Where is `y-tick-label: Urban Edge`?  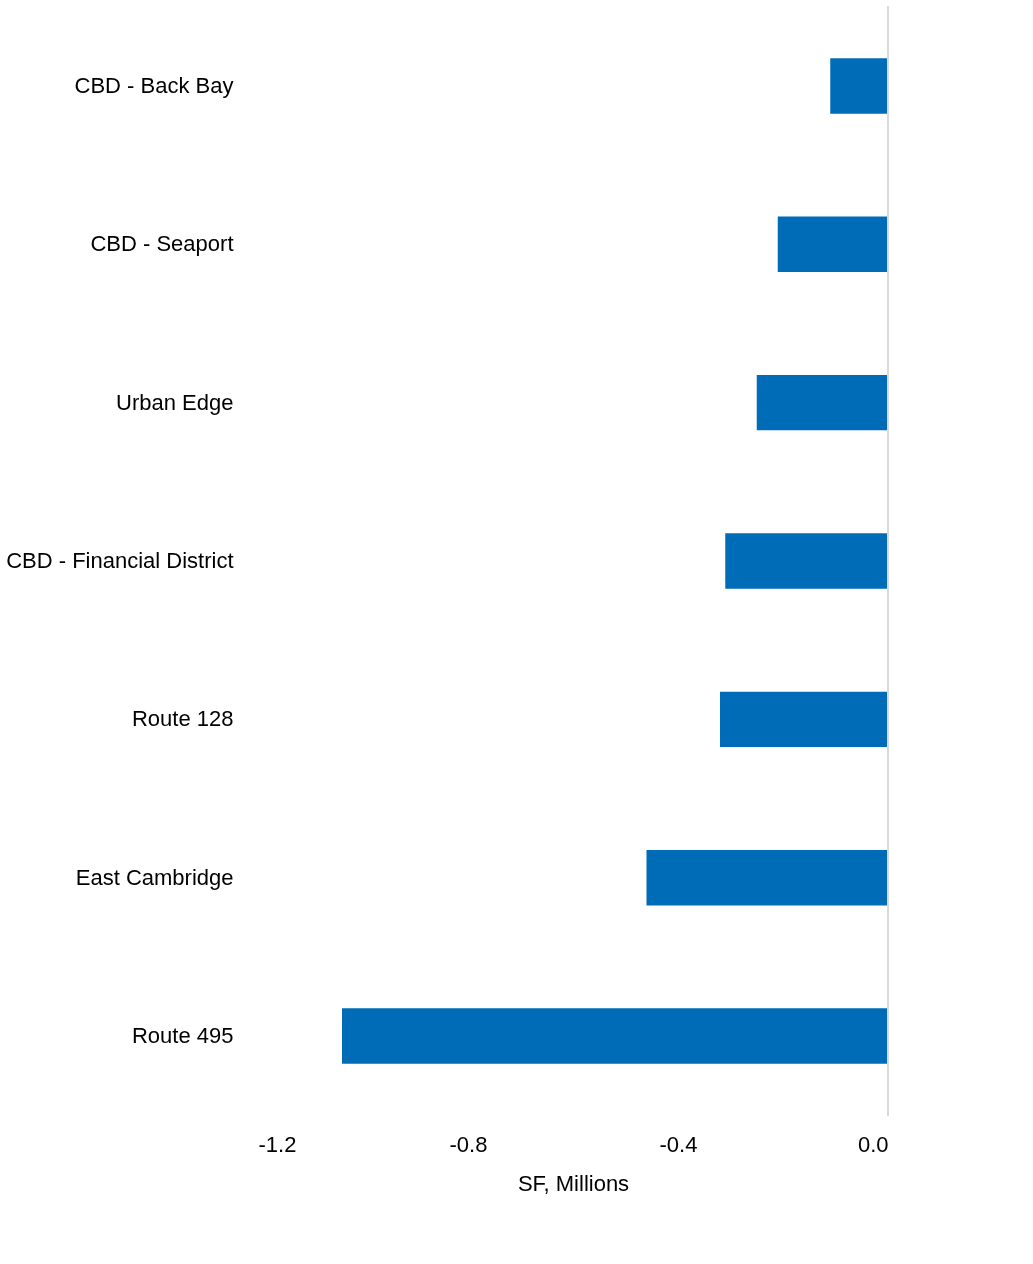
y-tick-label: Urban Edge is located at coordinates (175, 402).